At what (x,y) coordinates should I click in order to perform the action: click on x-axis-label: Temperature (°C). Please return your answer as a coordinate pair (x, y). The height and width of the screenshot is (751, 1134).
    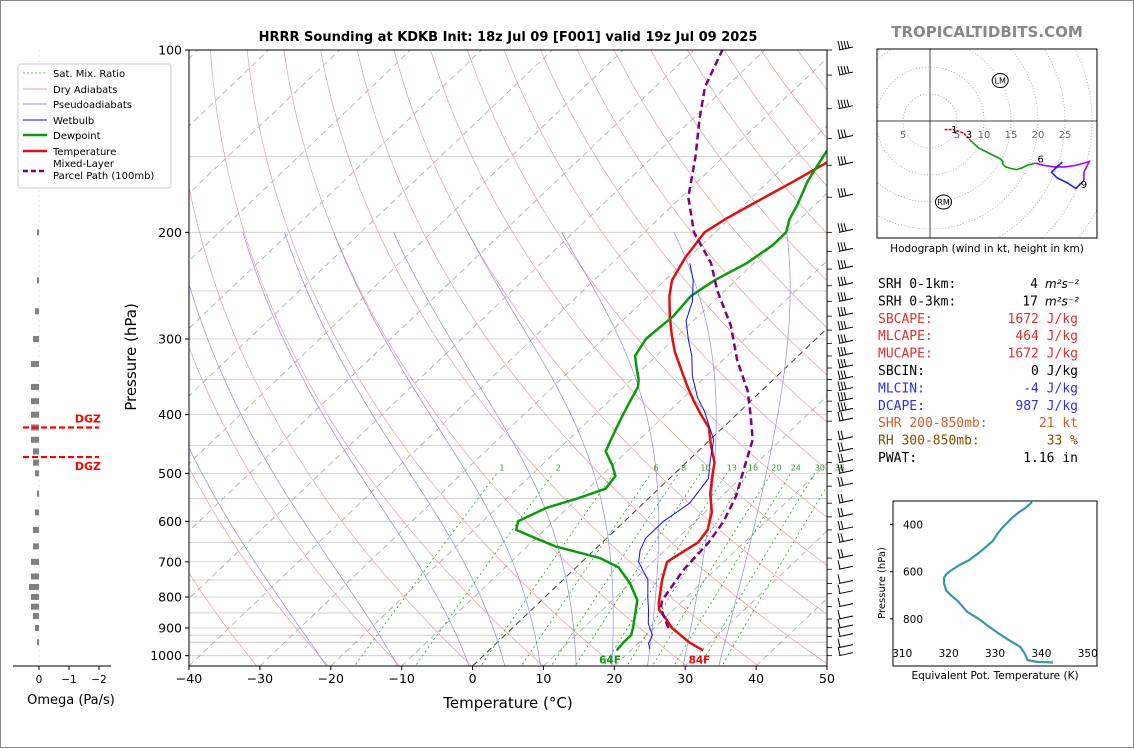
    Looking at the image, I should click on (507, 703).